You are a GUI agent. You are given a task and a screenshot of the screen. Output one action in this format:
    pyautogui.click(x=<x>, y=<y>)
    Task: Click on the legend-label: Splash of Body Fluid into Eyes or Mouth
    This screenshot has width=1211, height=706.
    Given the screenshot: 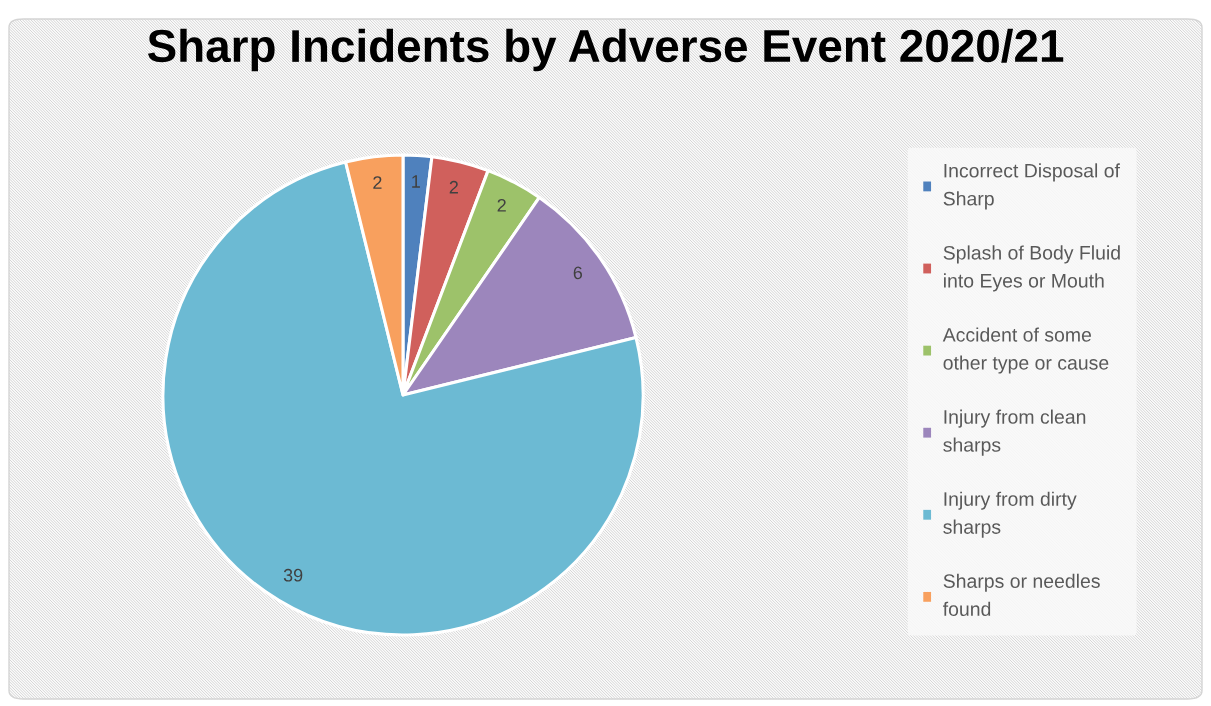 What is the action you would take?
    pyautogui.click(x=1031, y=268)
    